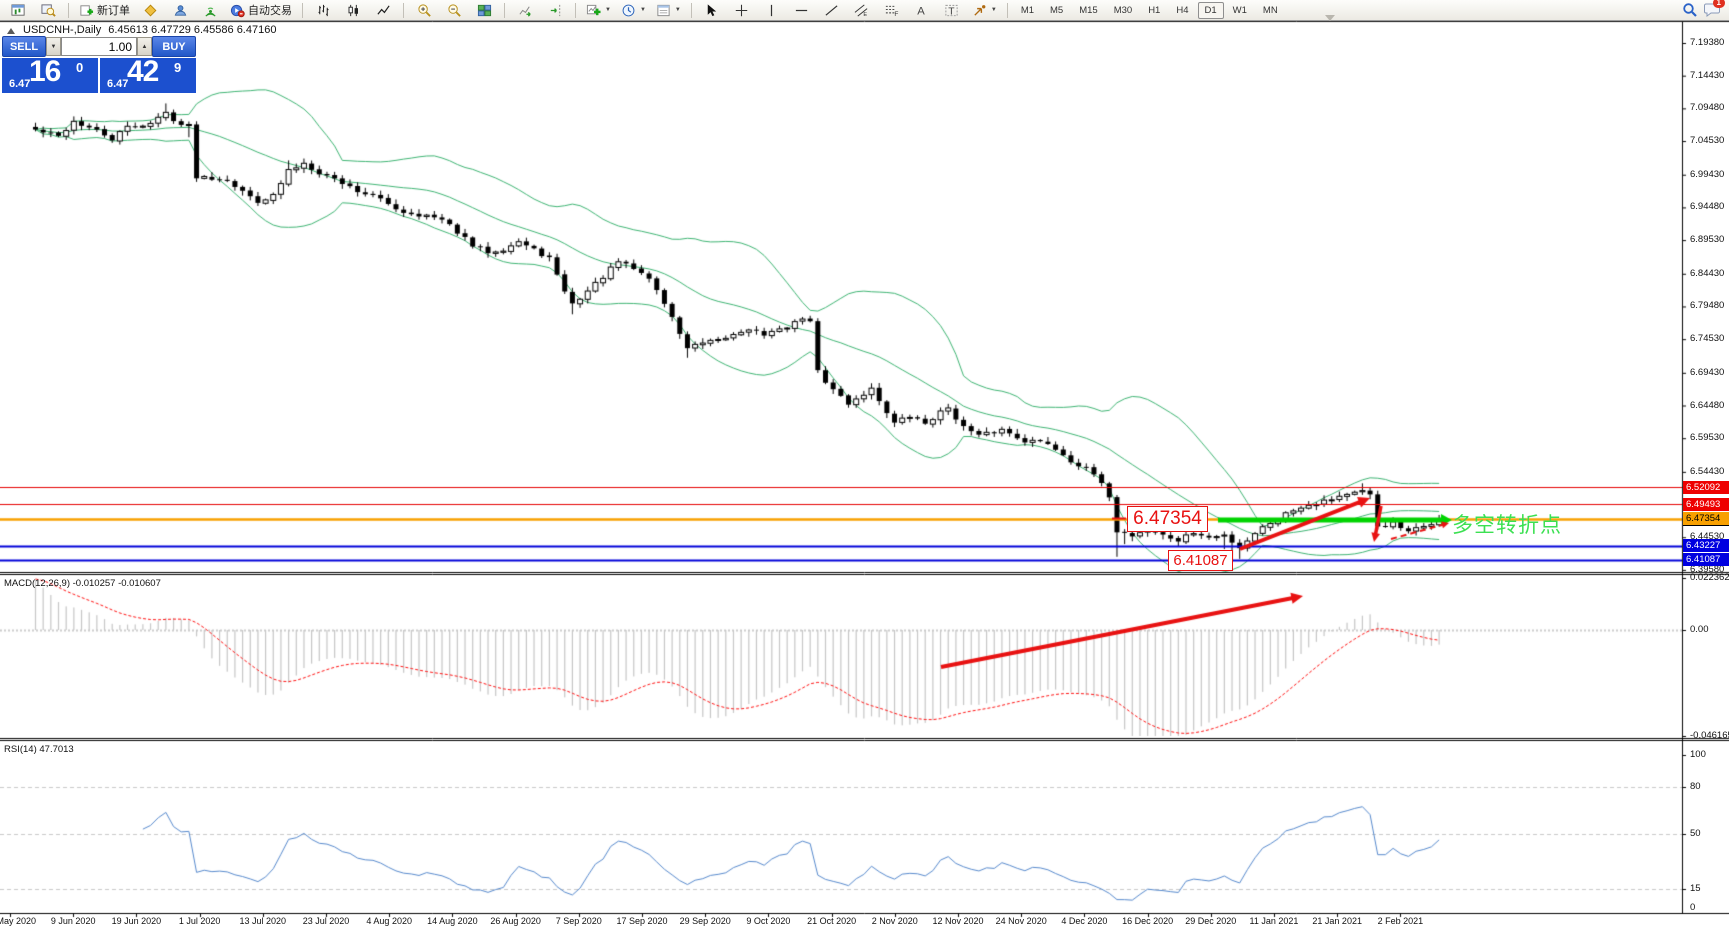 The width and height of the screenshot is (1729, 937). I want to click on arrows-button: ▼, so click(984, 10).